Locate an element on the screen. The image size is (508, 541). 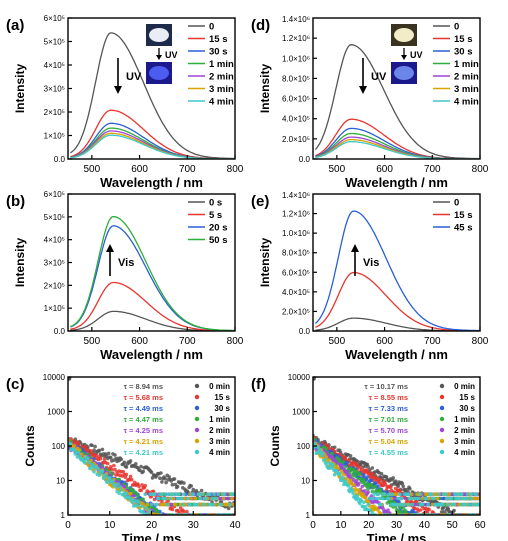
x-tick-label: 800 is located at coordinates (480, 169).